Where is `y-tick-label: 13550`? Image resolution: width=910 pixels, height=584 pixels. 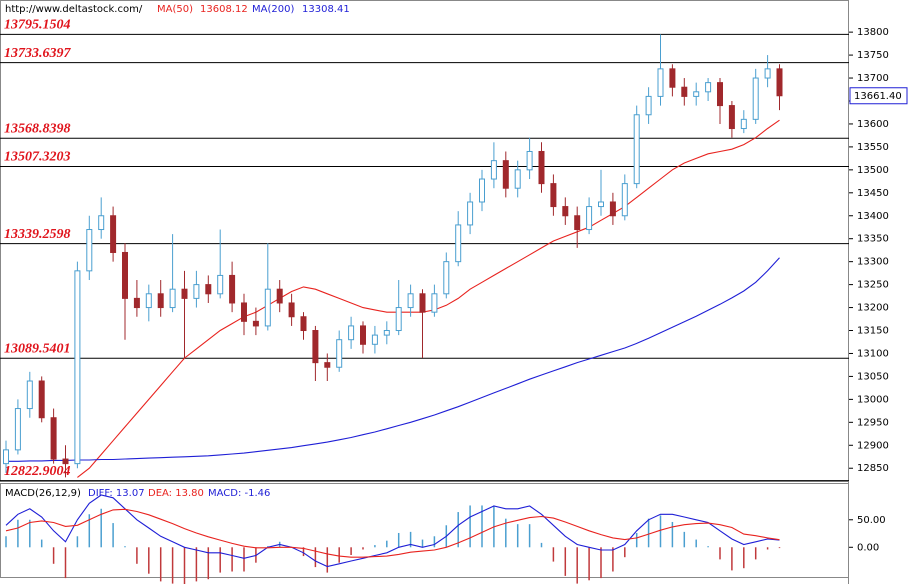 y-tick-label: 13550 is located at coordinates (873, 147).